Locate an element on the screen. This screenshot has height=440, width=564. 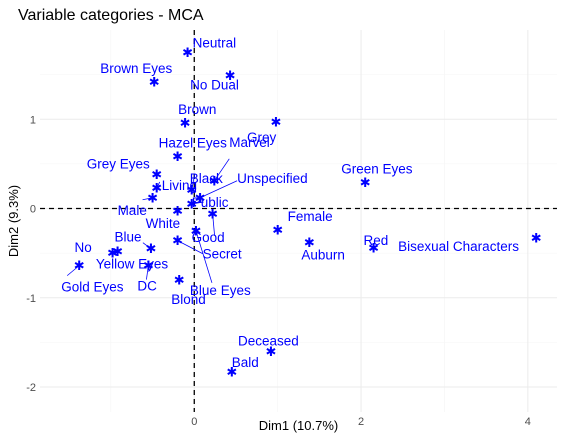
data-point-label: Neutral is located at coordinates (215, 42).